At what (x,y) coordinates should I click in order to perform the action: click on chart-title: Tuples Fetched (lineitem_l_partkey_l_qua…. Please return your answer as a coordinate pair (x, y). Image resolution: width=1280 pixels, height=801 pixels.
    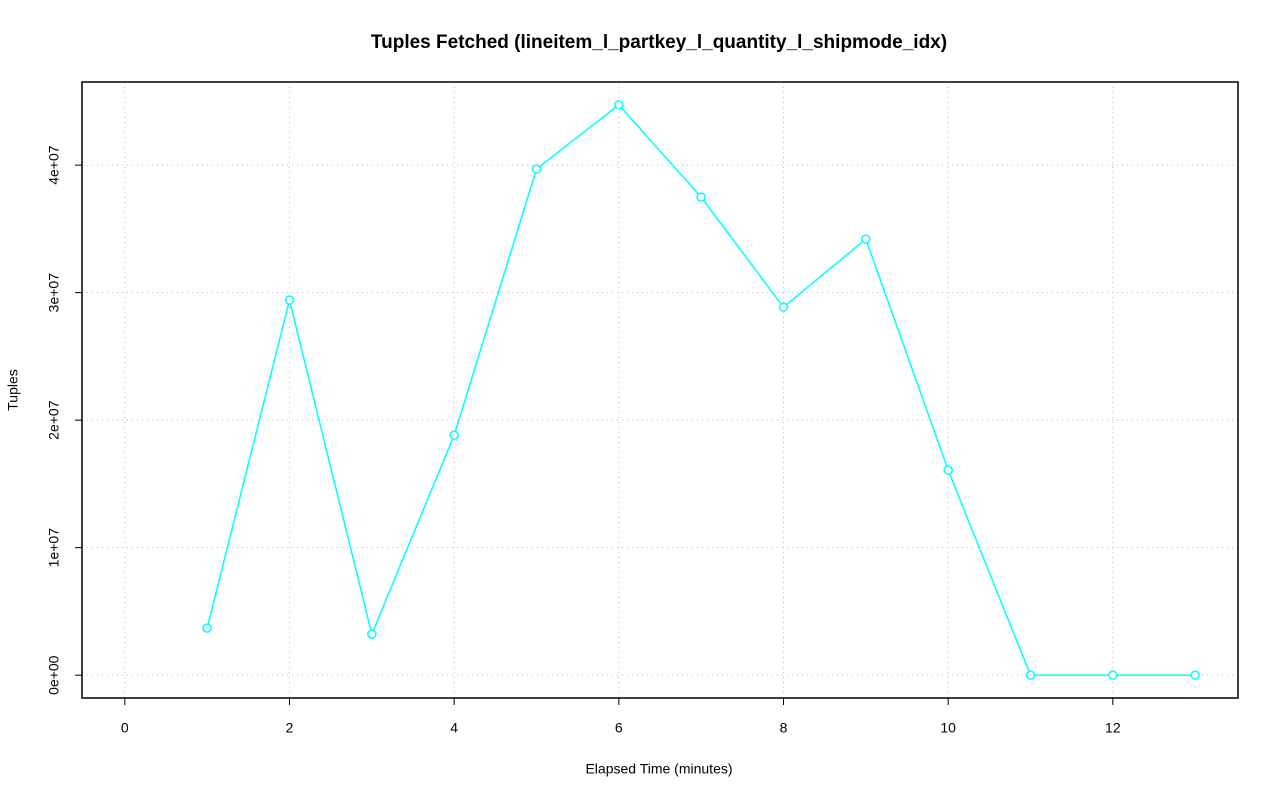
    Looking at the image, I should click on (659, 42).